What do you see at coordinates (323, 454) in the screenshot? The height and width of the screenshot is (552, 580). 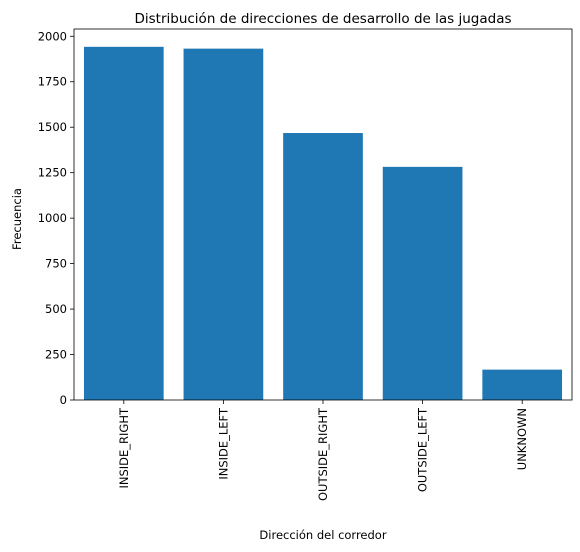 I see `x-tick-label: OUTSIDE_RIGHT` at bounding box center [323, 454].